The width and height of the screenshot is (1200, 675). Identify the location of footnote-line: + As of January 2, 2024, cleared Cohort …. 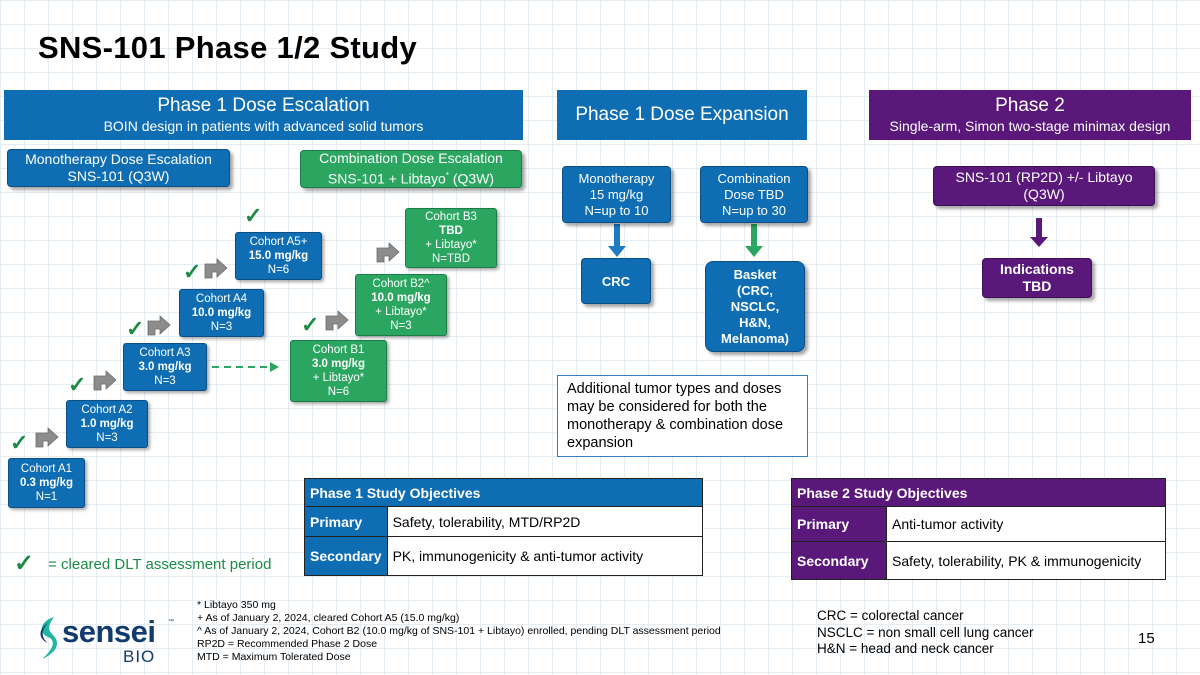
(328, 618).